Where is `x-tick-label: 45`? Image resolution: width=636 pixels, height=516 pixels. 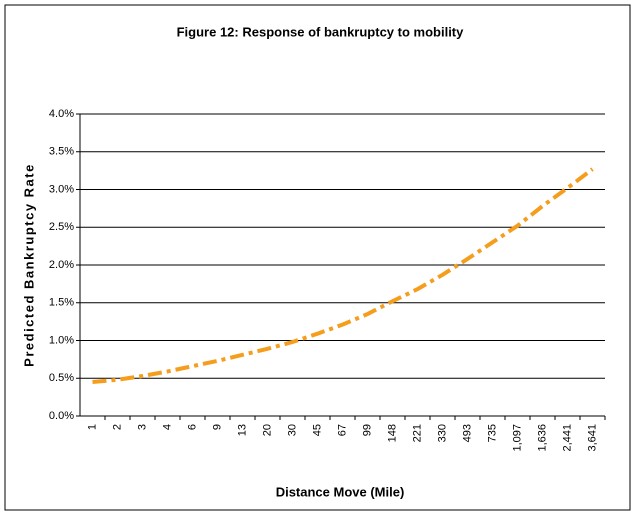
x-tick-label: 45 is located at coordinates (317, 430).